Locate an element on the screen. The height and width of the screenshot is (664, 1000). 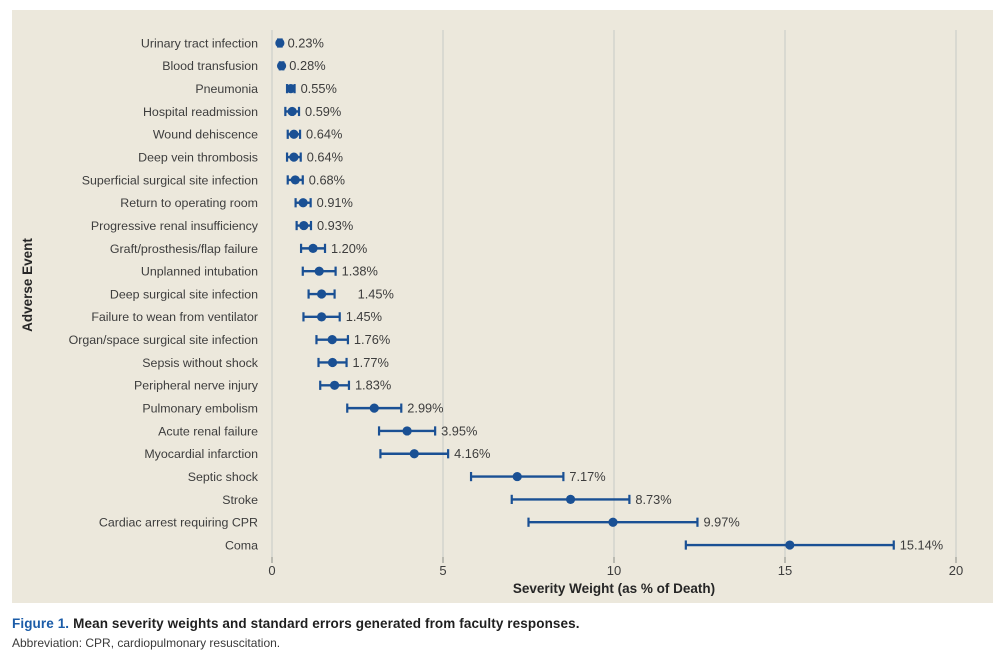
category-label: Pulmonary embolism is located at coordinates (200, 409).